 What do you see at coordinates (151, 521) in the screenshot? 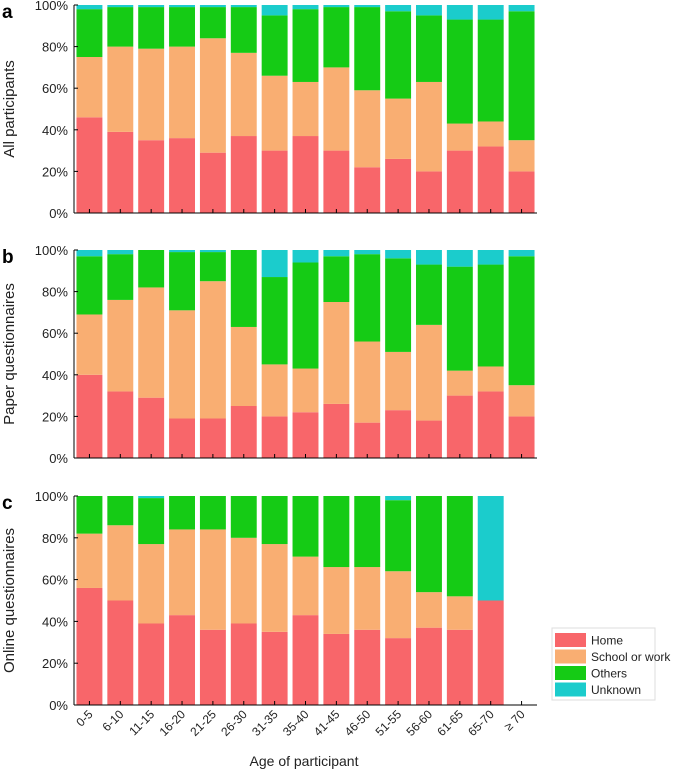
I see `bar-c-11-15-others` at bounding box center [151, 521].